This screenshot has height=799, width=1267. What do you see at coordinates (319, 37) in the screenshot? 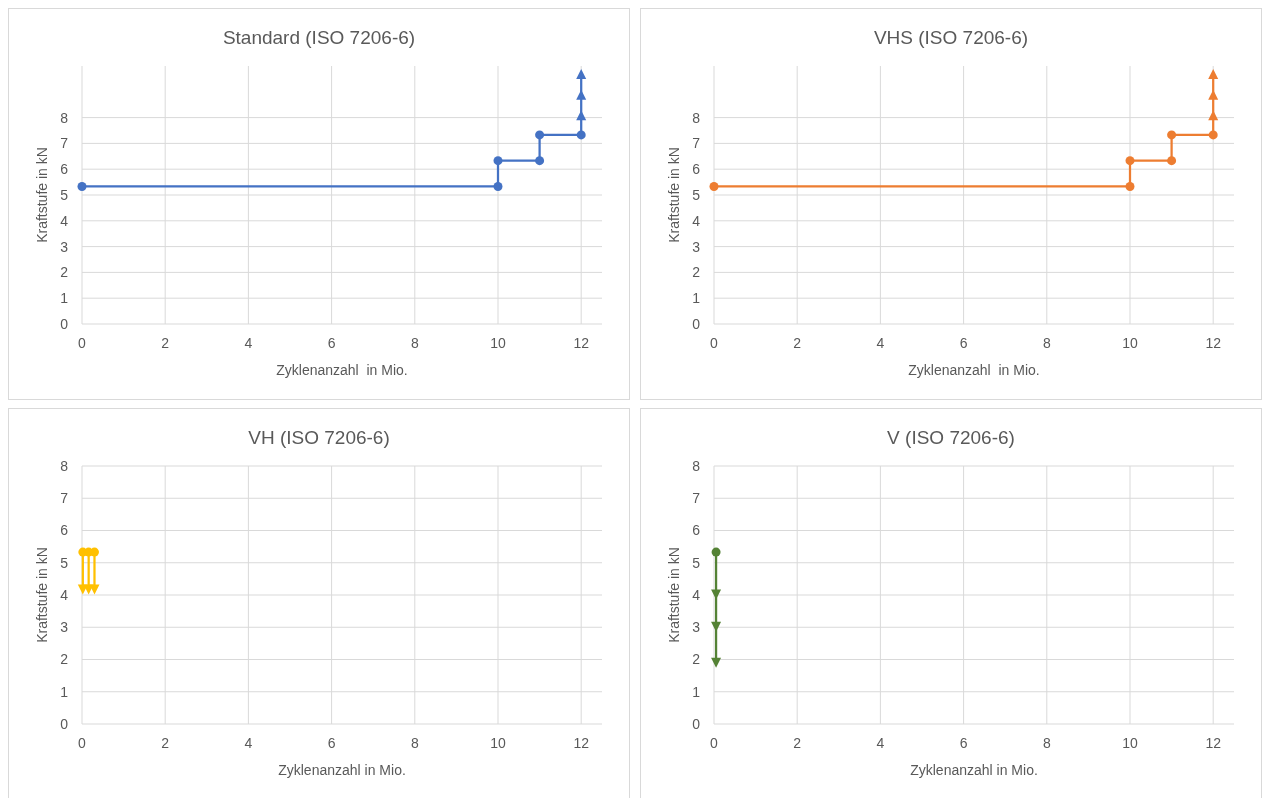
I see `chart-title: Standard (ISO 7206-6)` at bounding box center [319, 37].